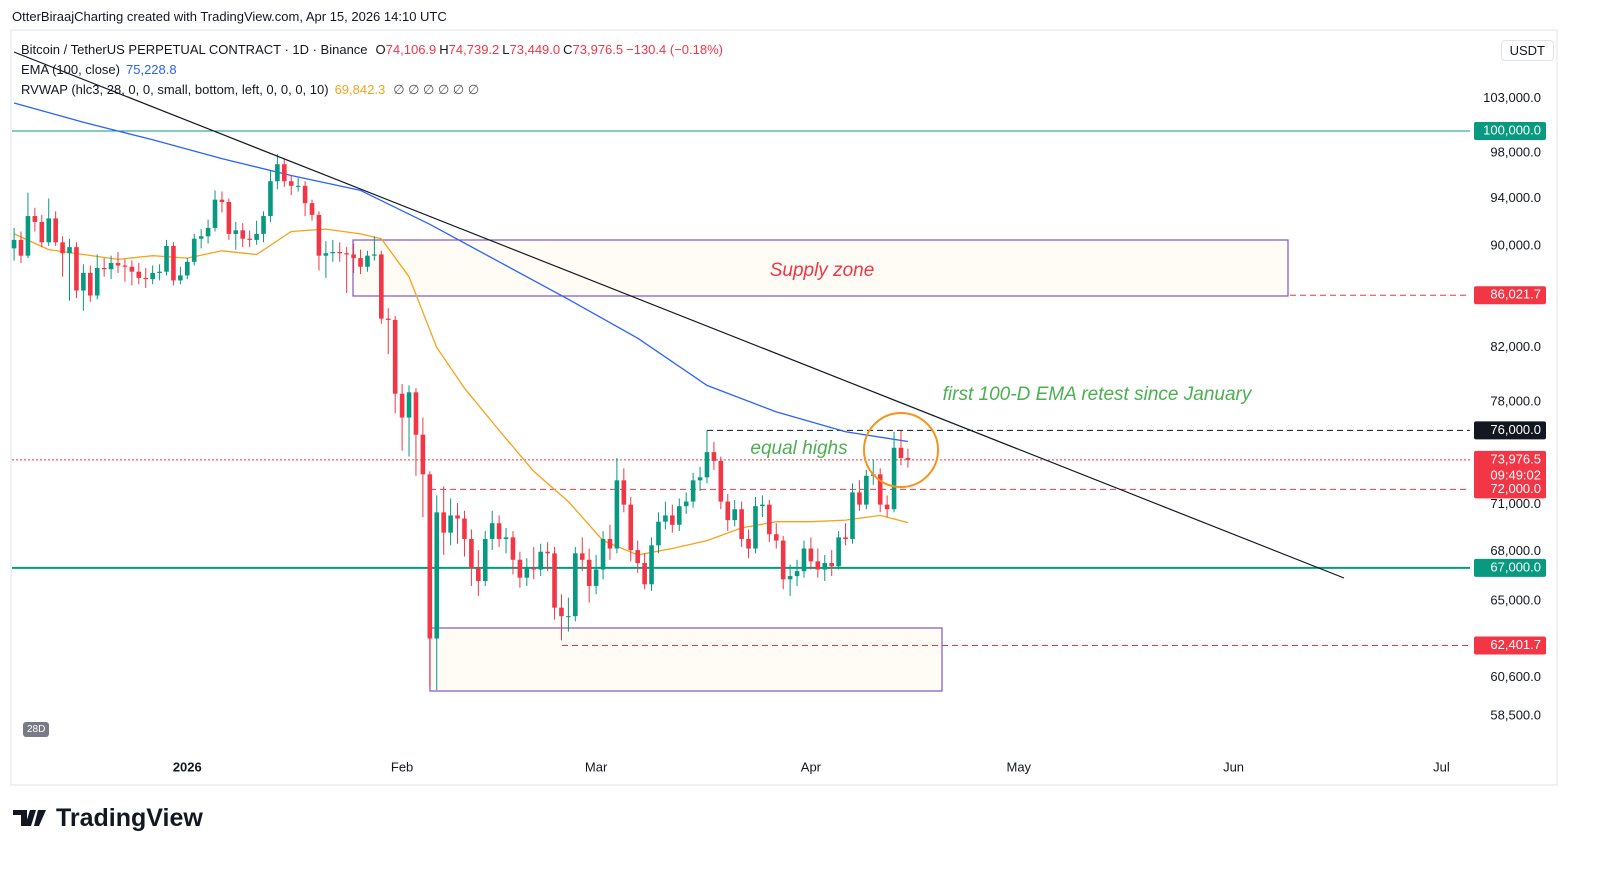  What do you see at coordinates (1018, 766) in the screenshot?
I see `x-tick-label: May` at bounding box center [1018, 766].